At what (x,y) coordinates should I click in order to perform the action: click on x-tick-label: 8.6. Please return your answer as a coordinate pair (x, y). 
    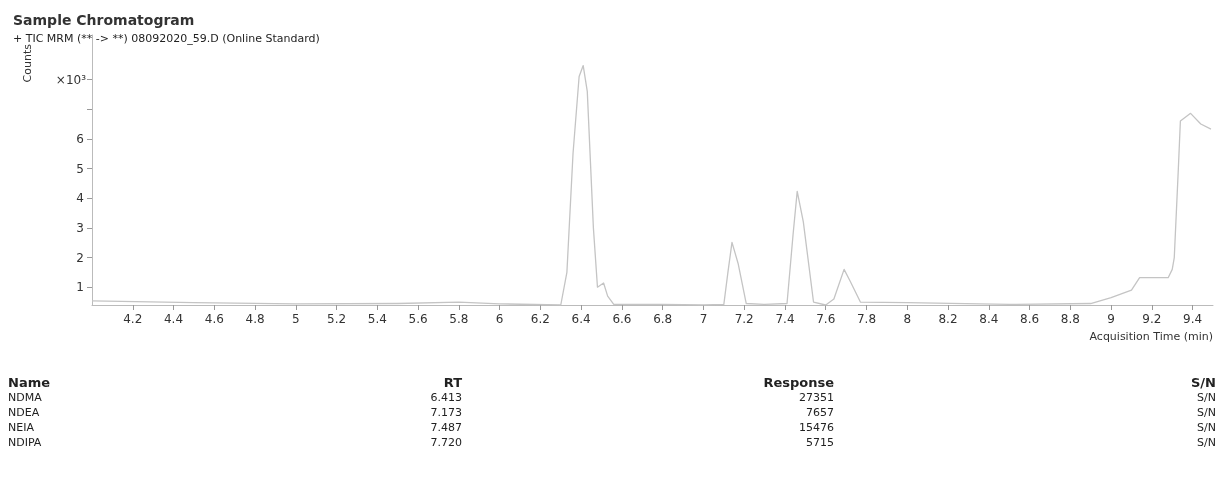
    Looking at the image, I should click on (1030, 319).